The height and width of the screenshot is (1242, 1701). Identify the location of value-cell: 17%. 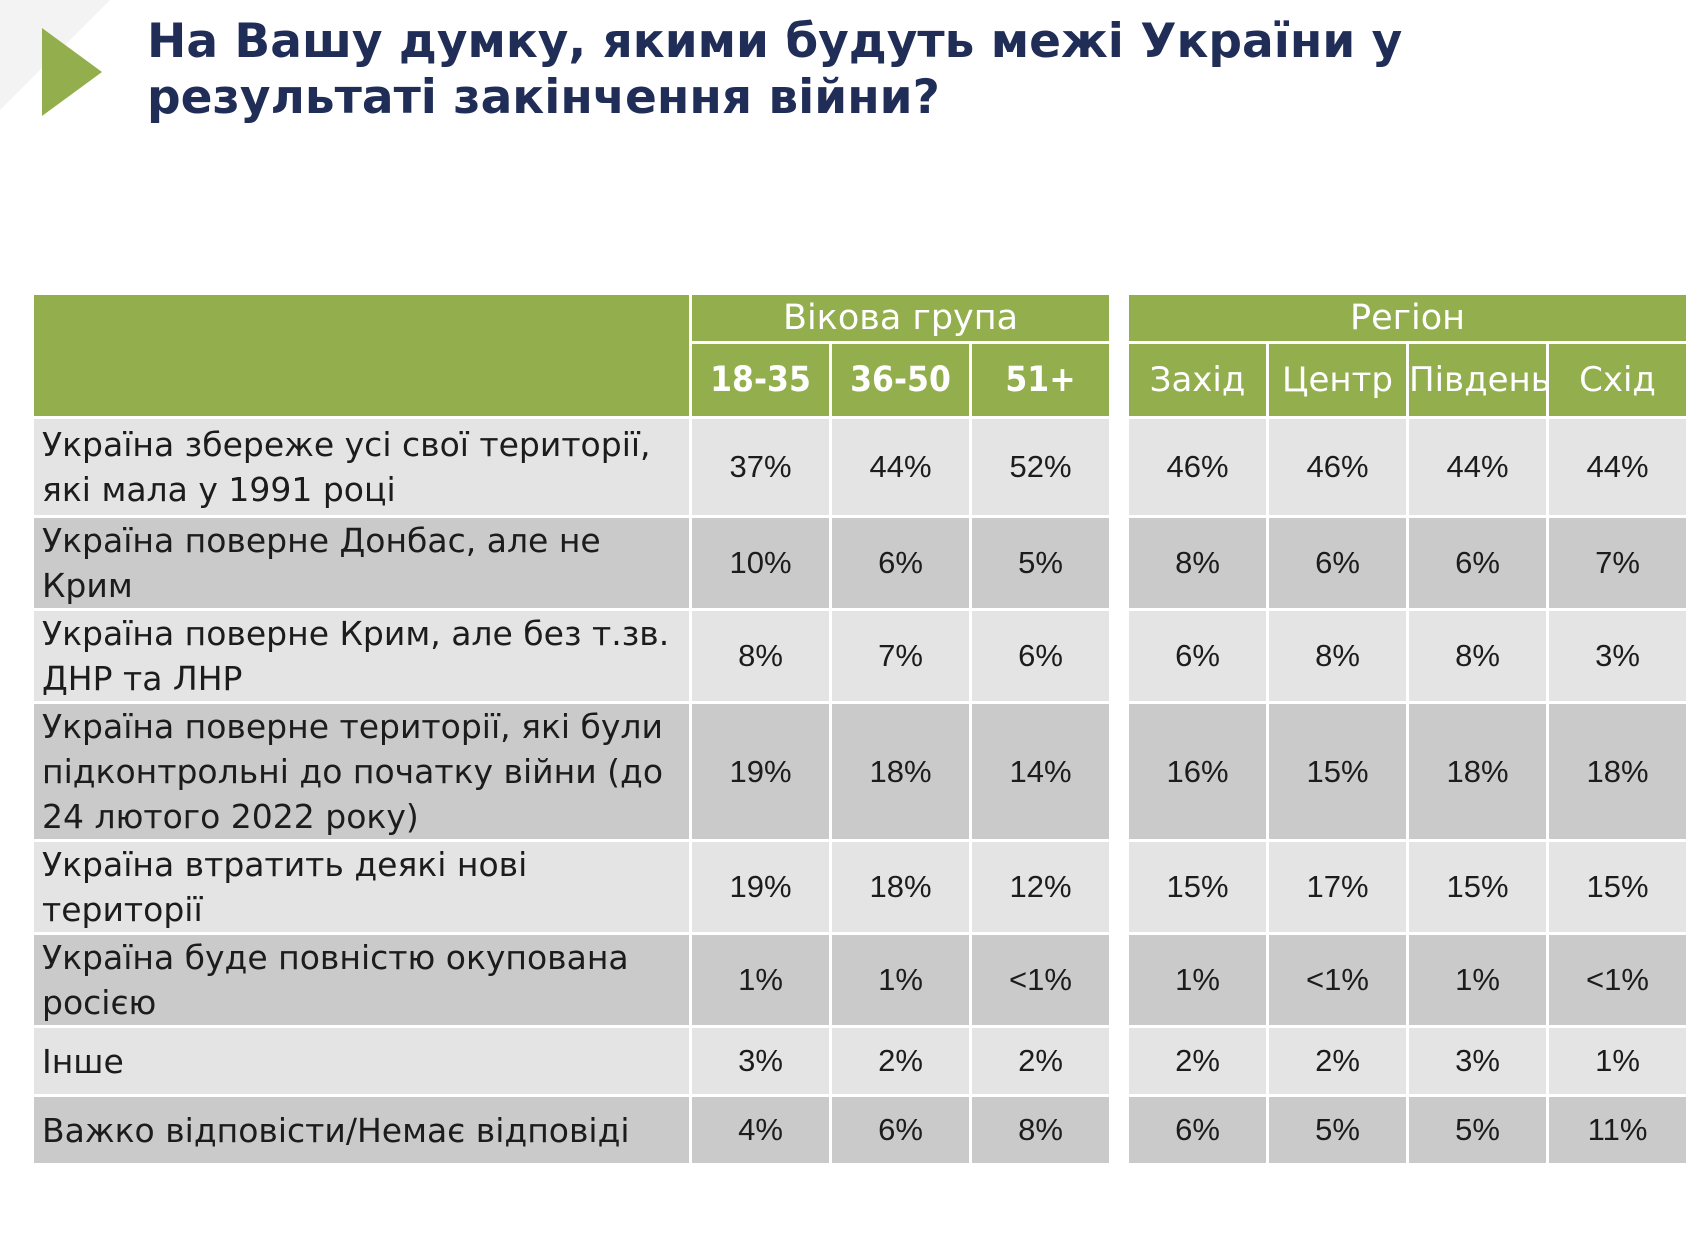
(1338, 887).